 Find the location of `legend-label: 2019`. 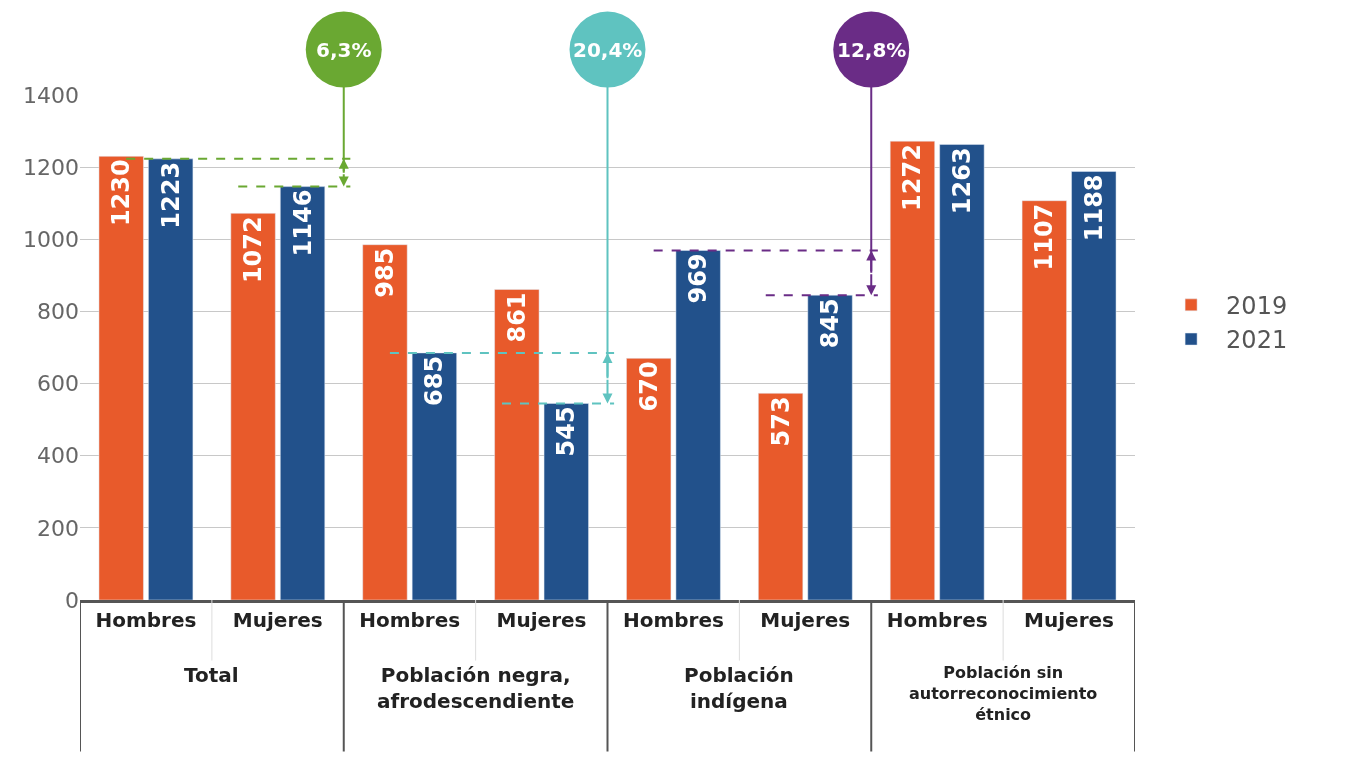

legend-label: 2019 is located at coordinates (1257, 306).